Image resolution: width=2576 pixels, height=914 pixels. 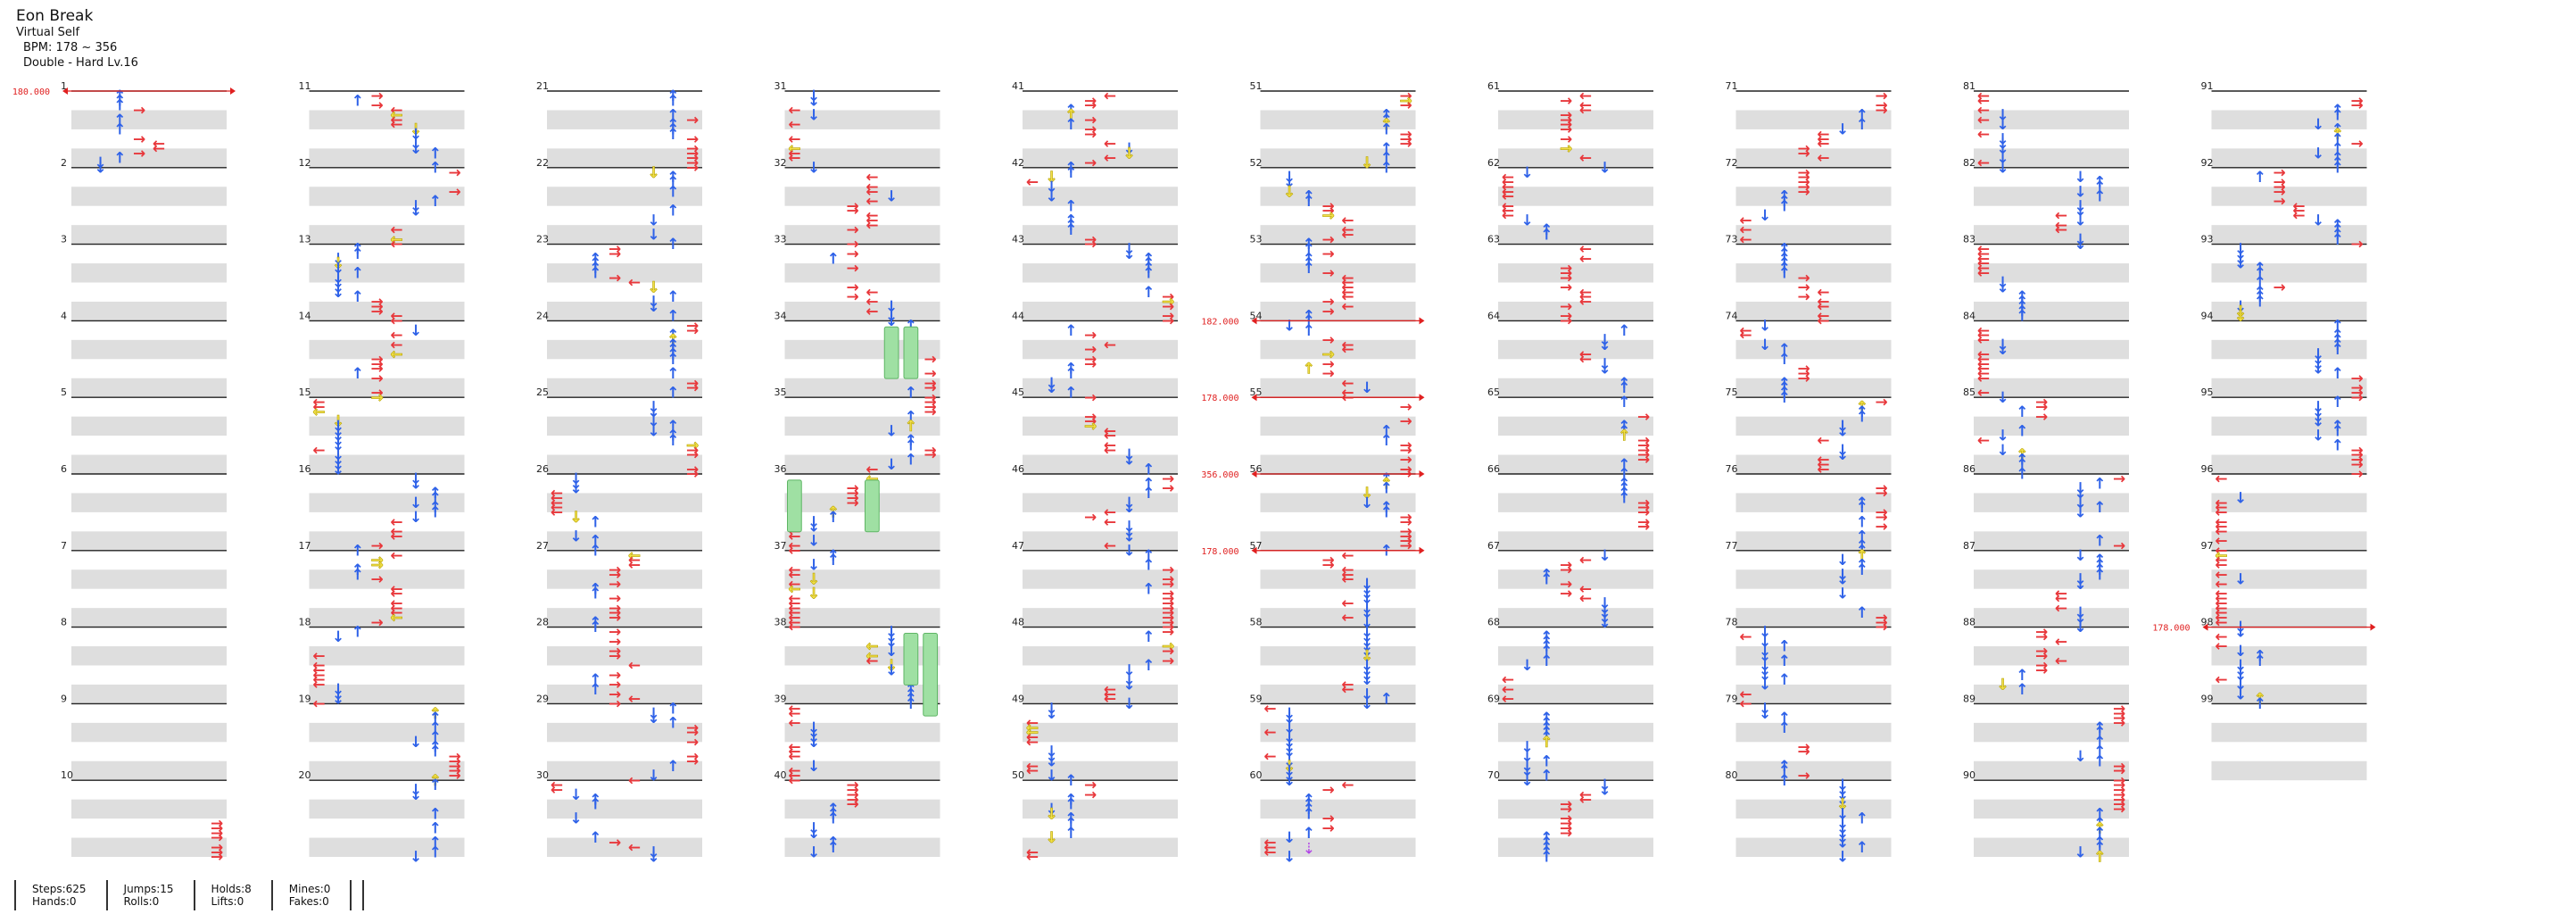 What do you see at coordinates (31, 92) in the screenshot?
I see `bpm-change-label: 180.000` at bounding box center [31, 92].